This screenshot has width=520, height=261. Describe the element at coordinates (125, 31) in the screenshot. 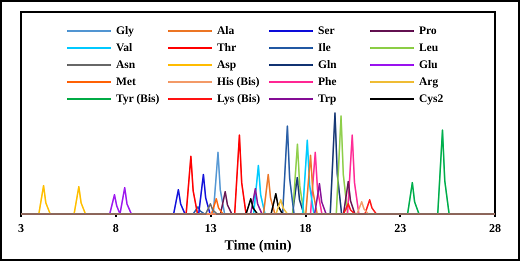

I see `legend-label: Gly` at that location.